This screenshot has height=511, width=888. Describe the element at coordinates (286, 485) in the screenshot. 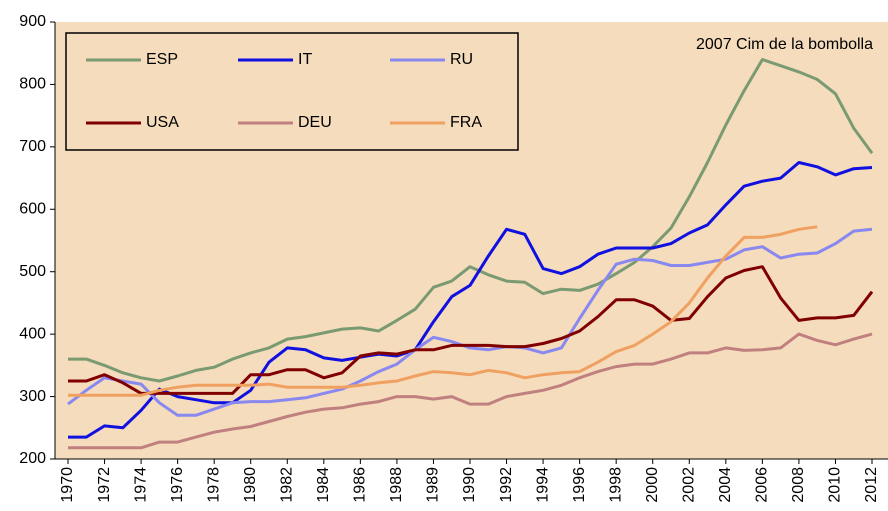

I see `x-tick-label: 1982` at that location.